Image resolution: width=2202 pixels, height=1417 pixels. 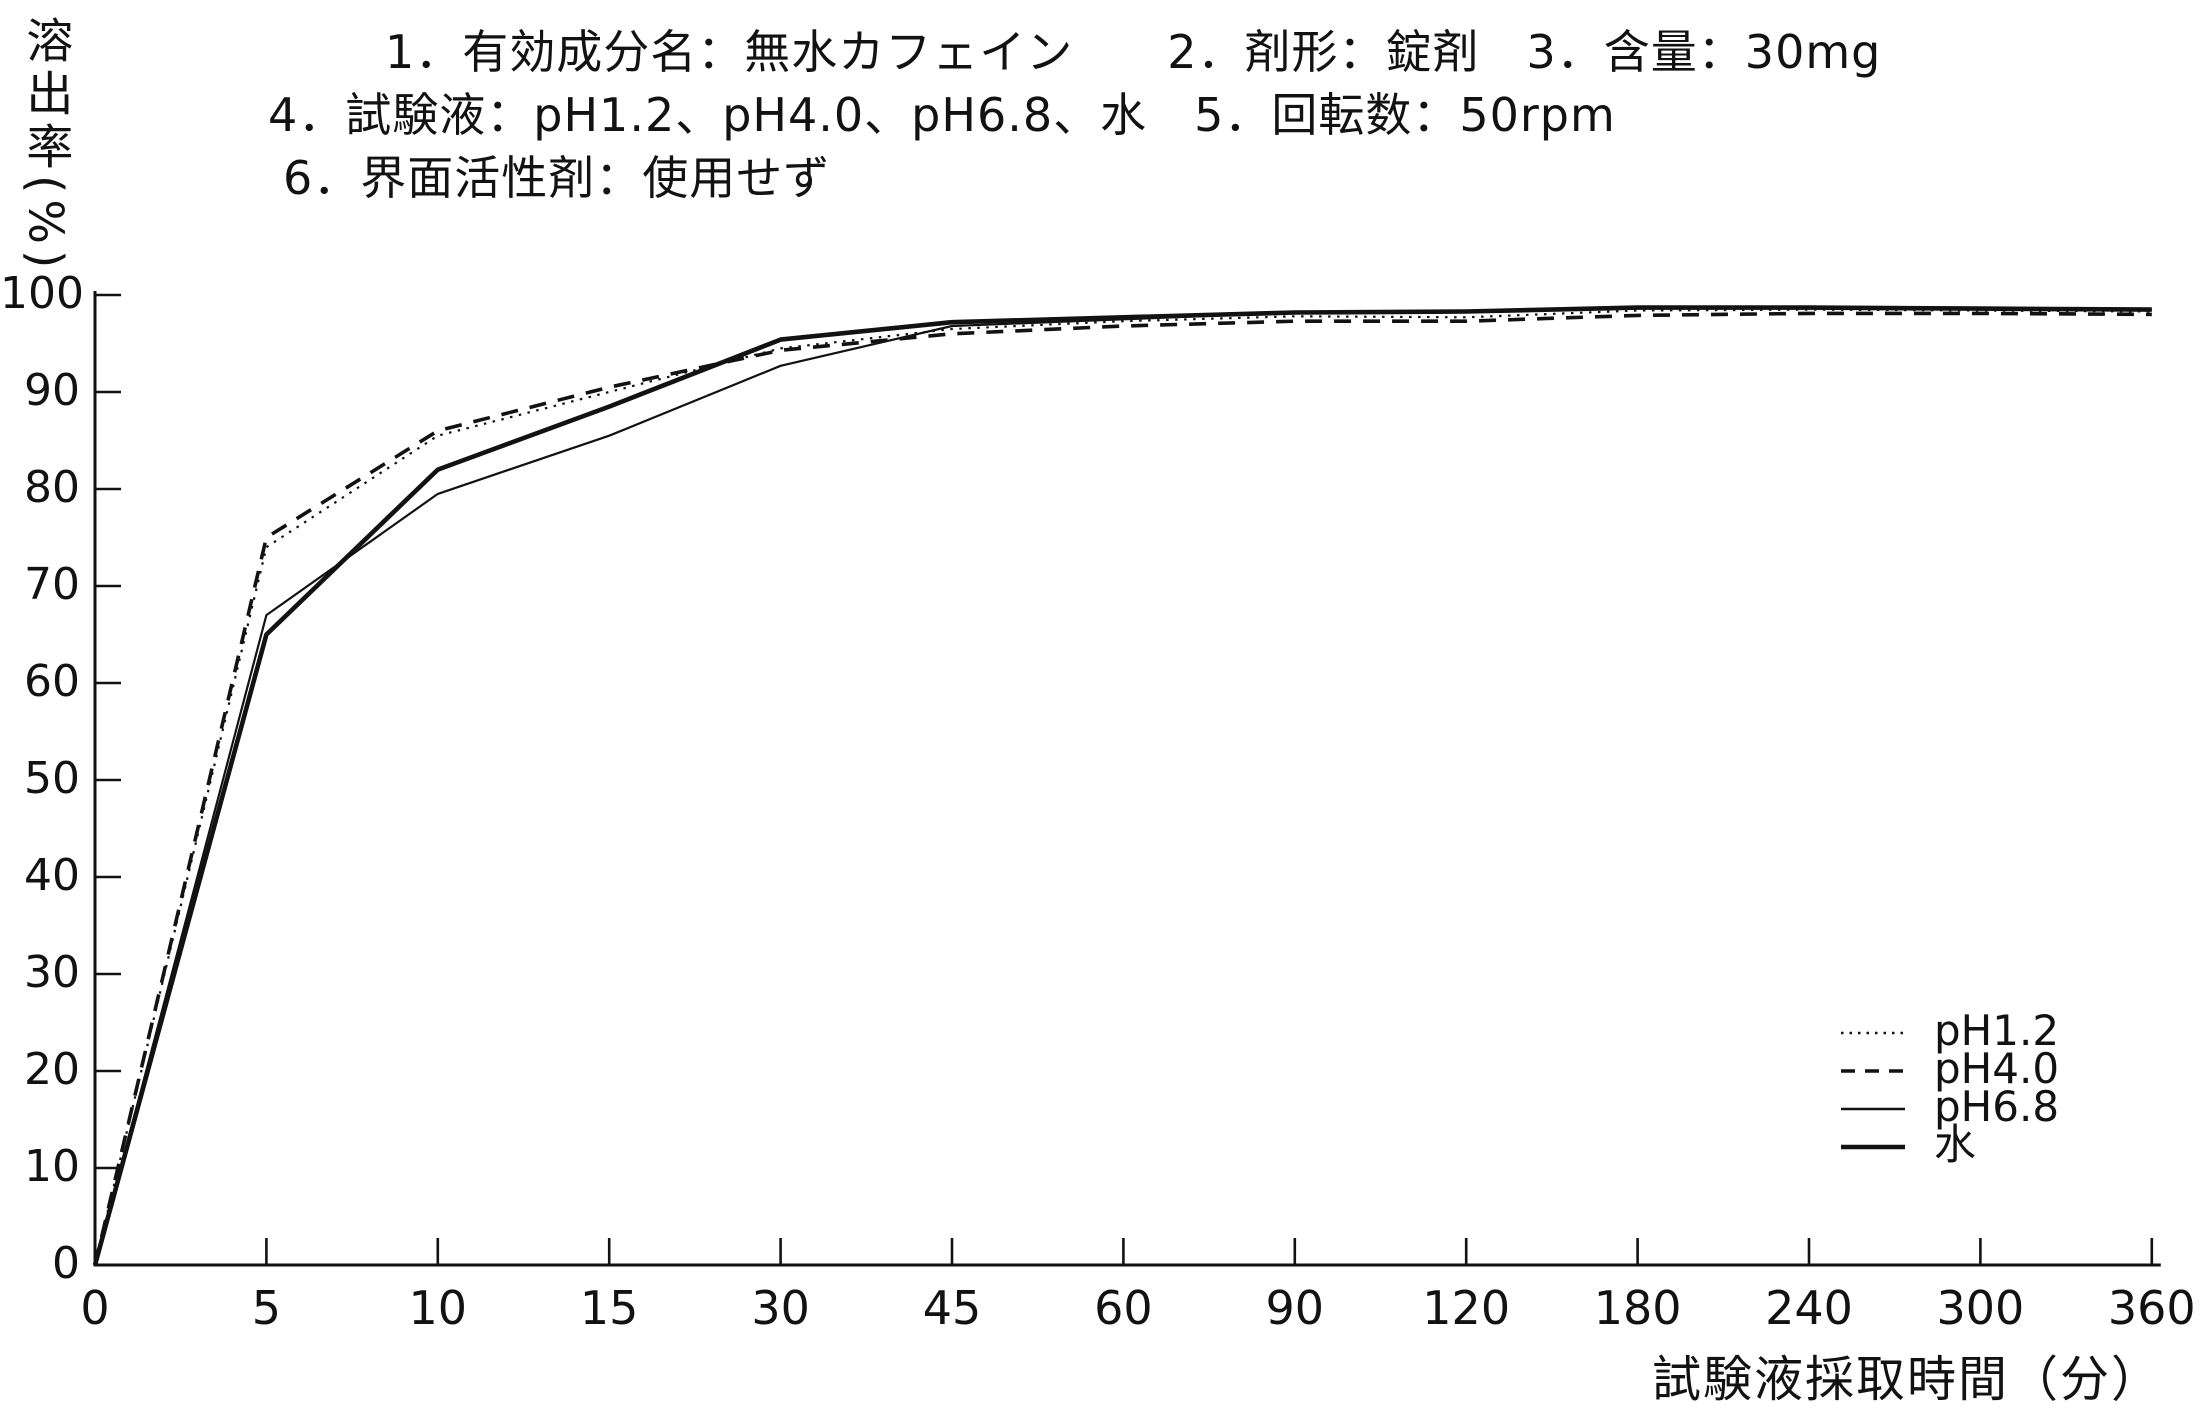 I want to click on legend-label: 水, so click(x=1955, y=1144).